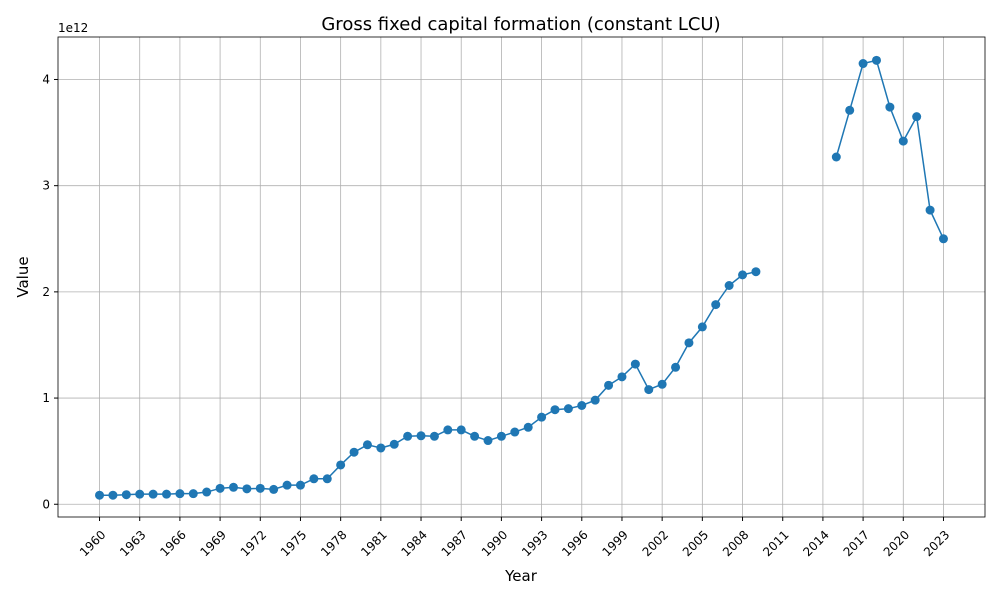 The height and width of the screenshot is (600, 1000). Describe the element at coordinates (454, 543) in the screenshot. I see `x-tick-label: 1987` at that location.